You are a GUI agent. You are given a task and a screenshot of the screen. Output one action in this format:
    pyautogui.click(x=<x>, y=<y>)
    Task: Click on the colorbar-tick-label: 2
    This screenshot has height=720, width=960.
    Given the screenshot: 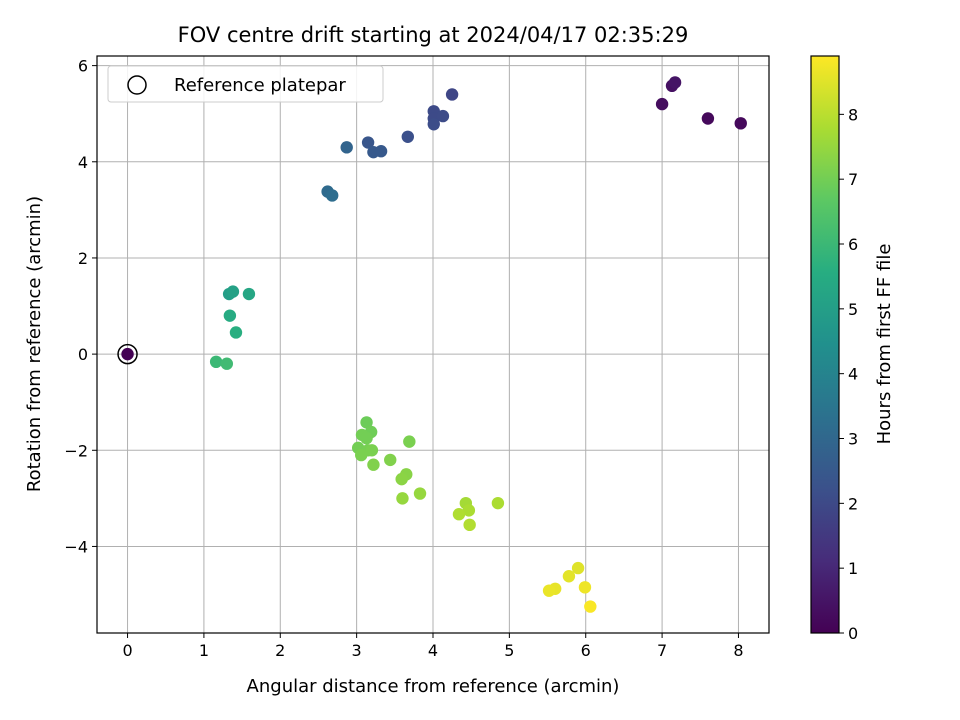 What is the action you would take?
    pyautogui.click(x=853, y=503)
    